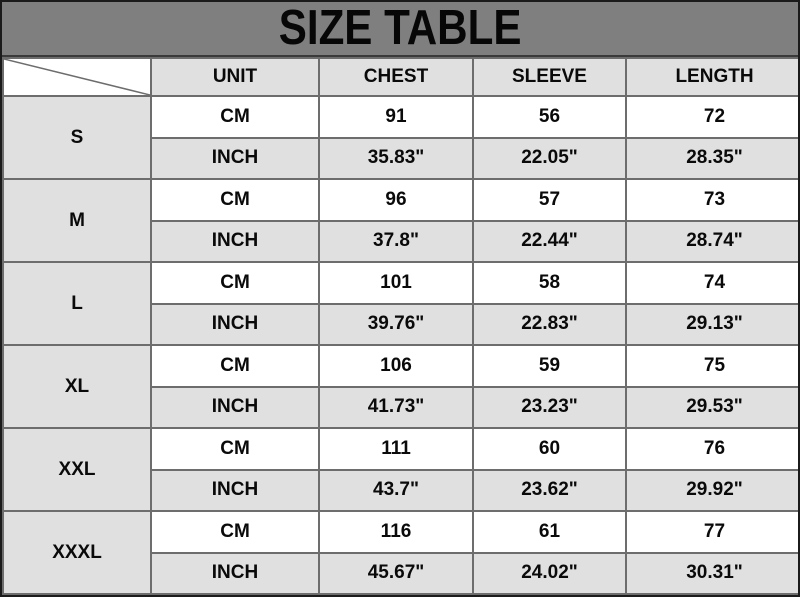 The width and height of the screenshot is (800, 597). Describe the element at coordinates (549, 77) in the screenshot. I see `col-header-sleeve: SLEEVE` at that location.